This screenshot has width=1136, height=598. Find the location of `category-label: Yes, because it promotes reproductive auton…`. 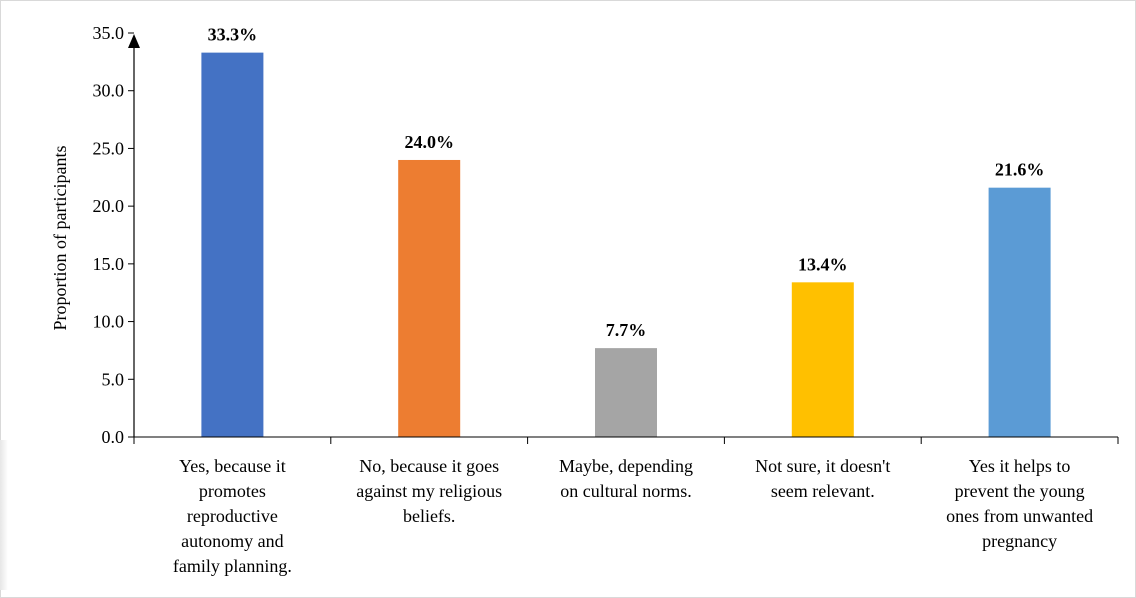

category-label: Yes, because it promotes reproductive auton… is located at coordinates (232, 516).